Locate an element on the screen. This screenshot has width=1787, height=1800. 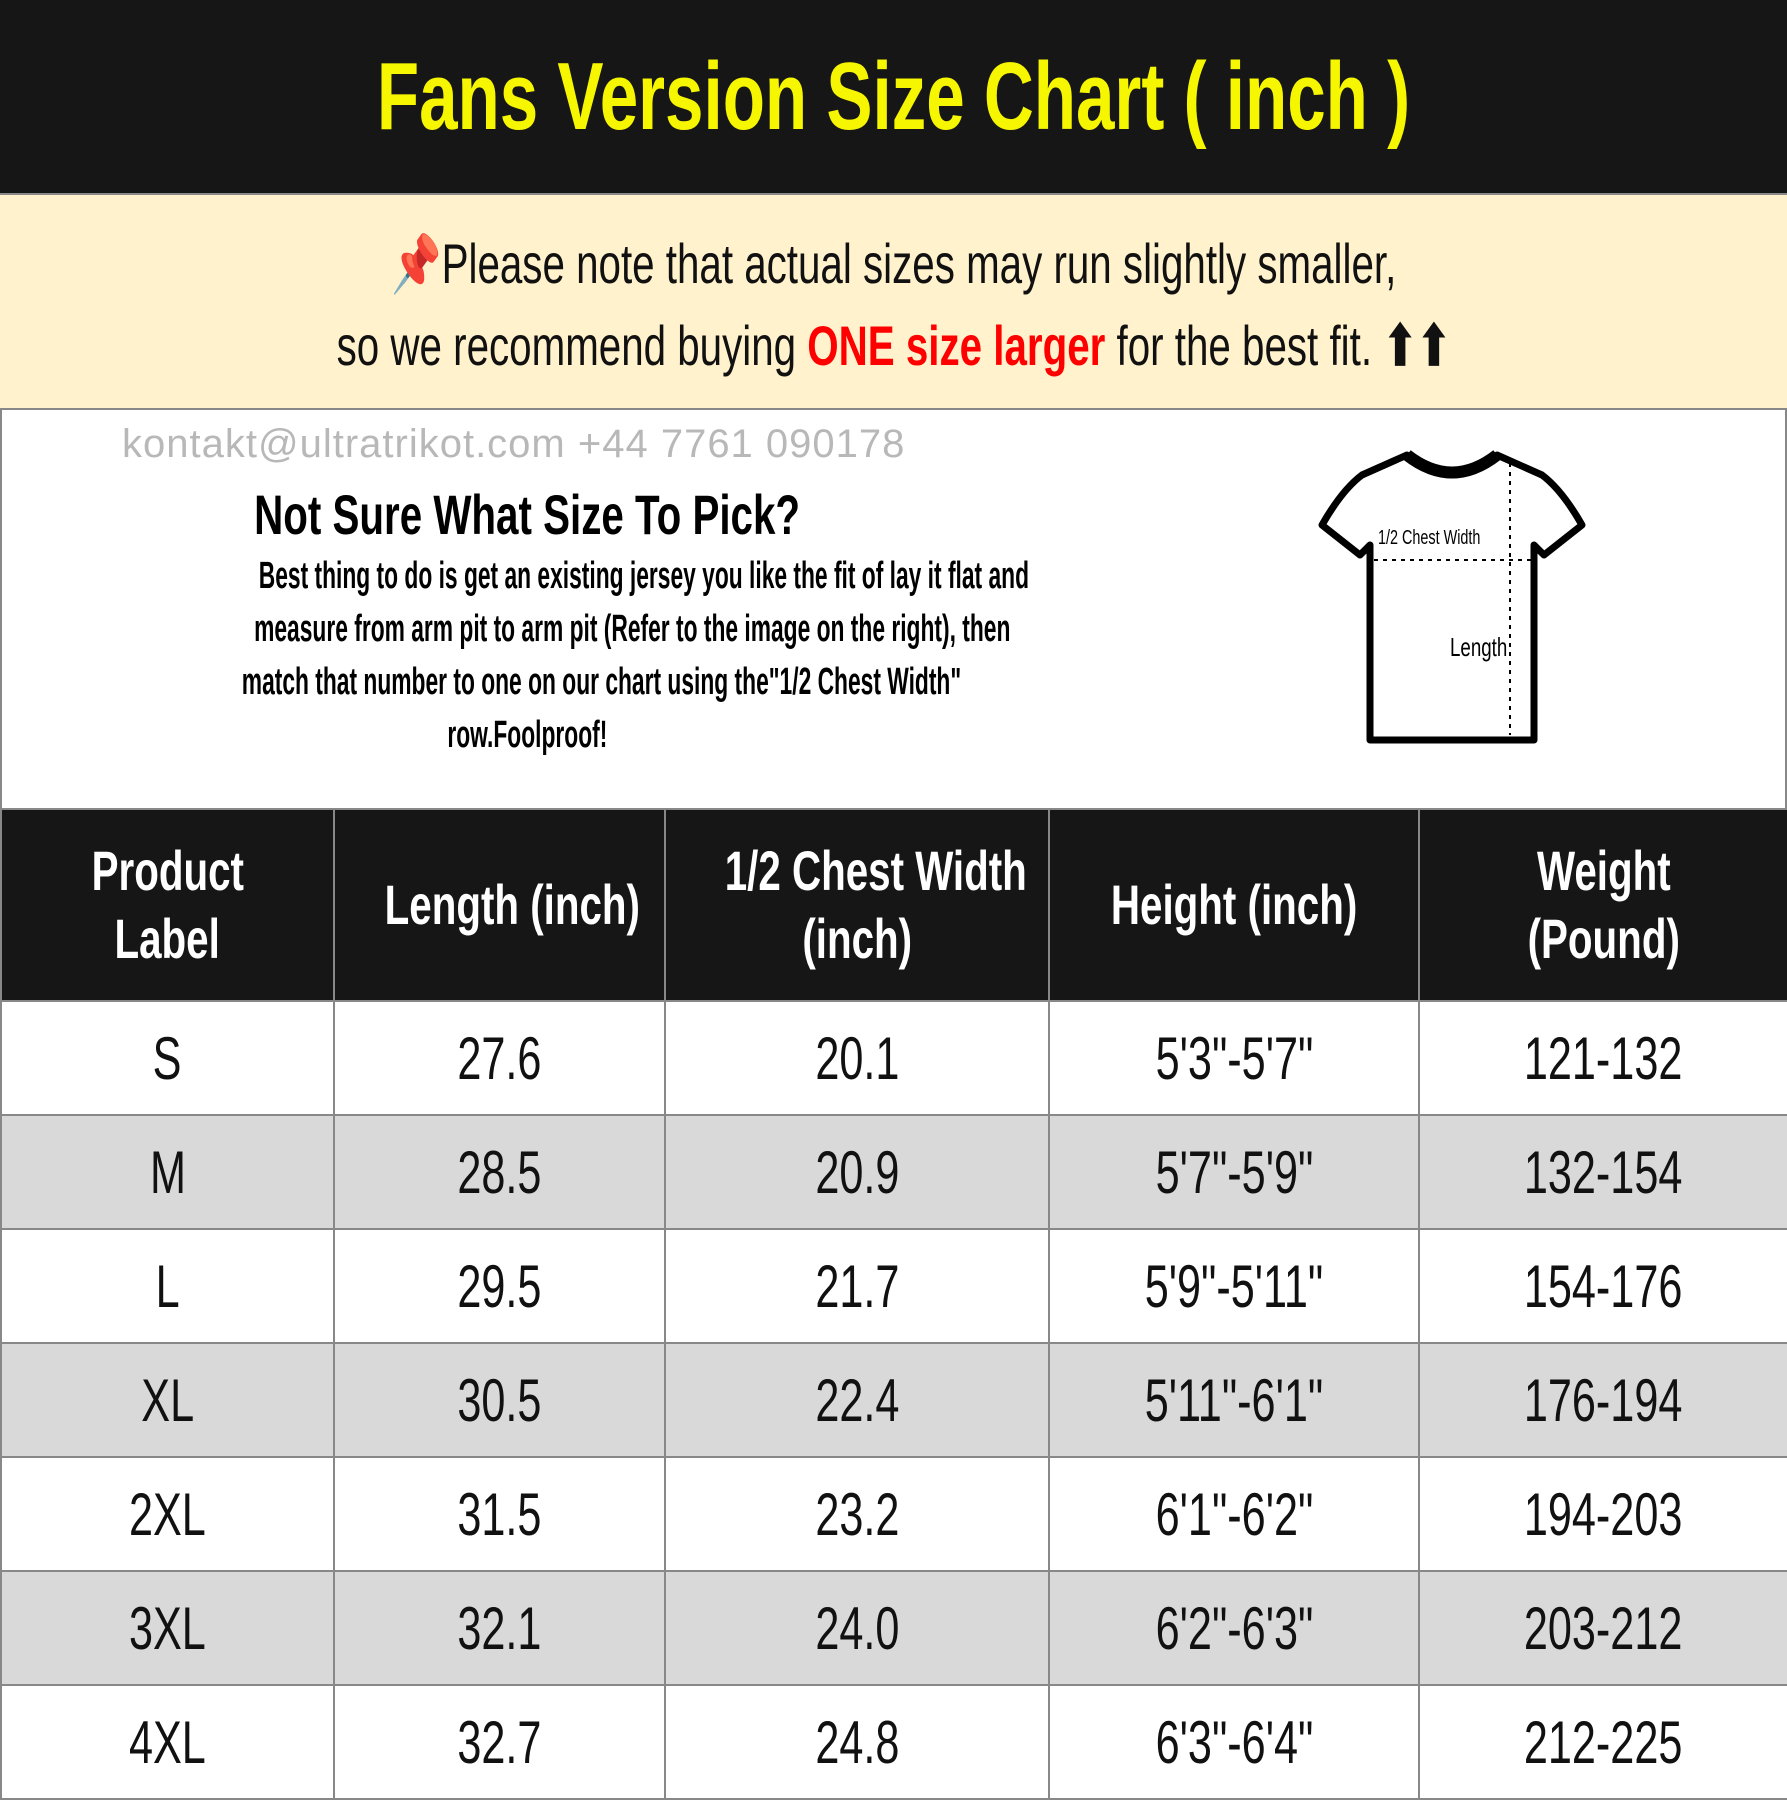
table-cell: 5'7"-5'9" is located at coordinates (1234, 1172).